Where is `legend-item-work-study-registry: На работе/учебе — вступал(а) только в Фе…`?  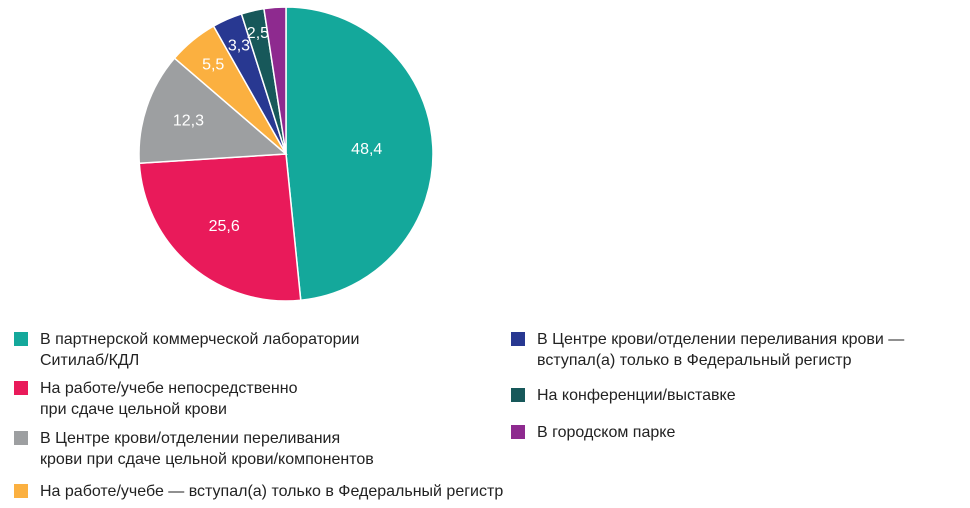 legend-item-work-study-registry: На работе/учебе — вступал(а) только в Фе… is located at coordinates (258, 491).